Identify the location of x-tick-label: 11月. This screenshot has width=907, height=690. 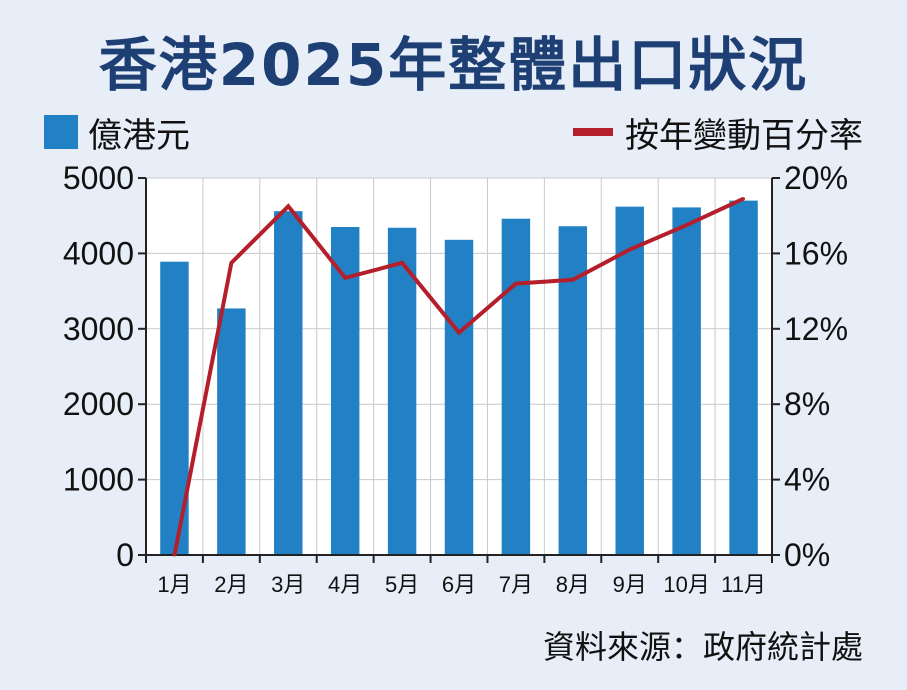
(743, 584).